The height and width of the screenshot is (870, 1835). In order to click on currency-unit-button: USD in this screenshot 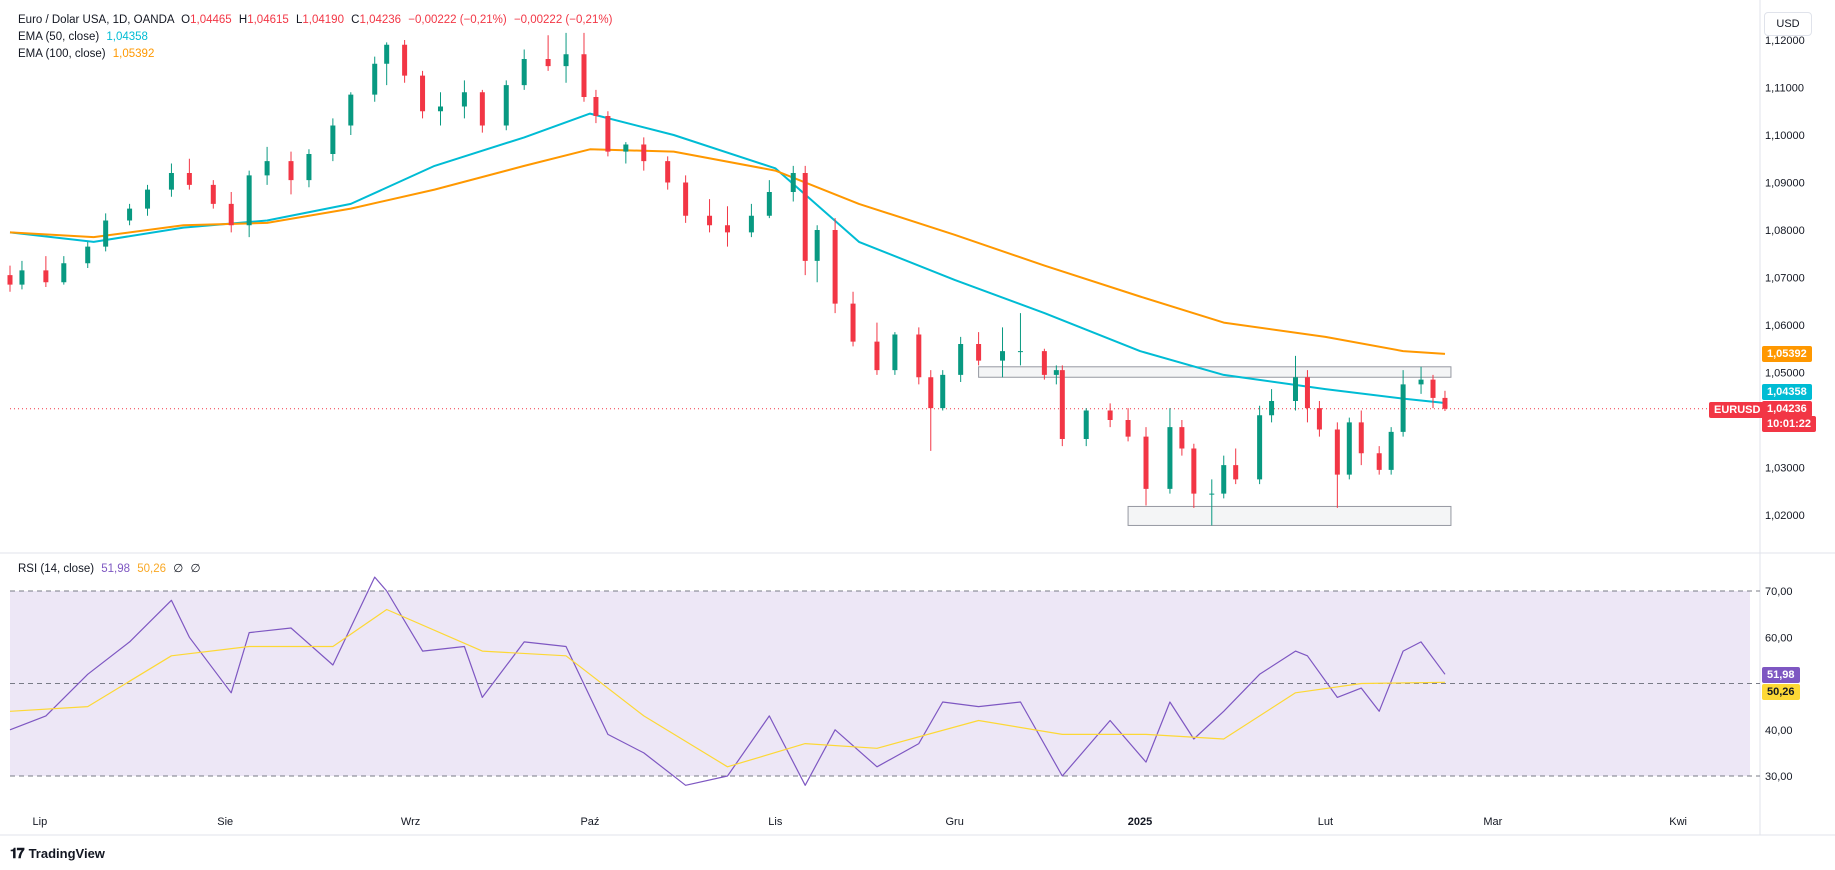, I will do `click(1788, 24)`.